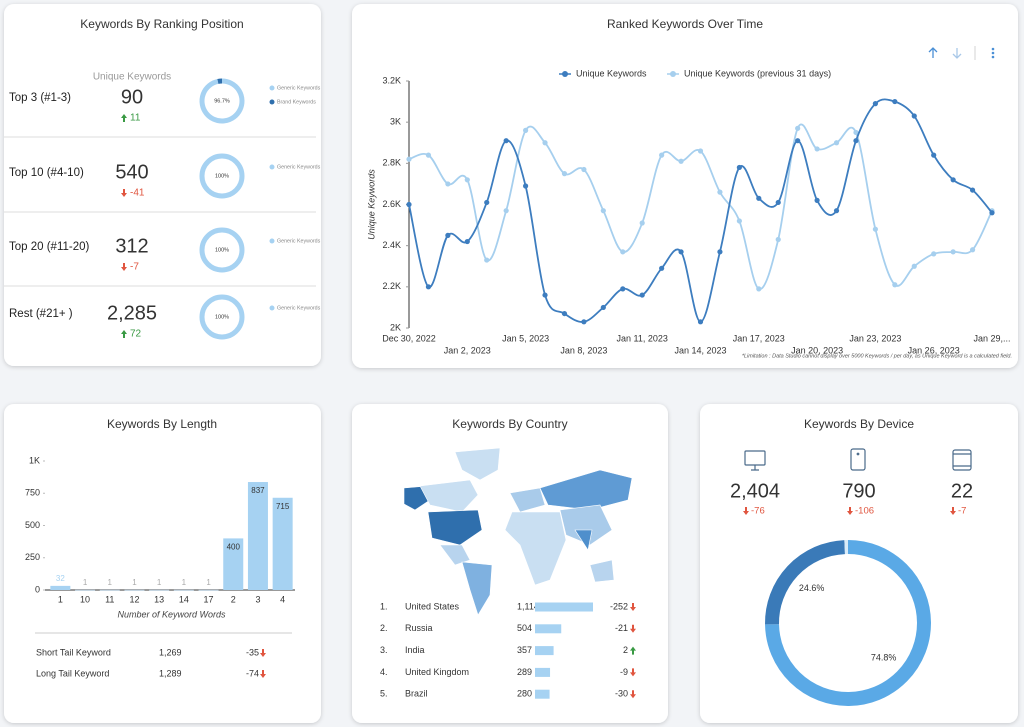 This screenshot has width=1024, height=727. I want to click on kpi-value: 90, so click(132, 97).